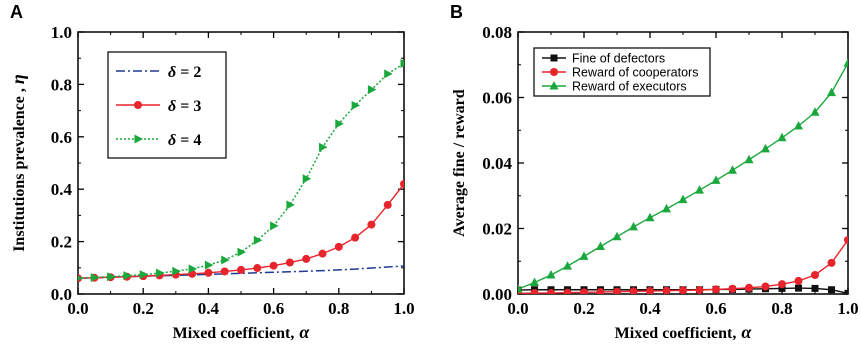 This screenshot has width=860, height=352. I want to click on legend-entry-label: δ = 2, so click(184, 72).